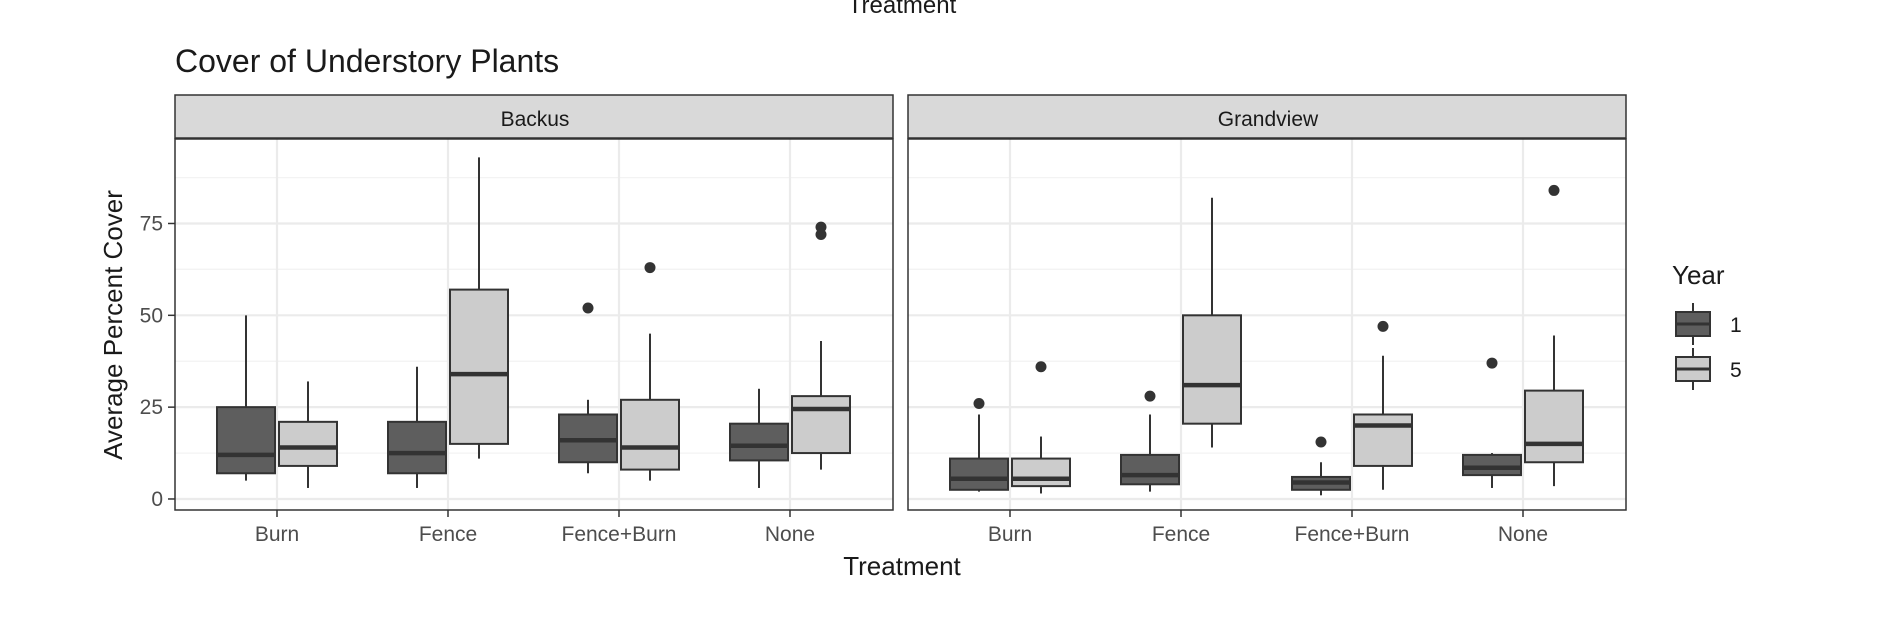 The image size is (1882, 621). I want to click on legend-title: Year, so click(1698, 275).